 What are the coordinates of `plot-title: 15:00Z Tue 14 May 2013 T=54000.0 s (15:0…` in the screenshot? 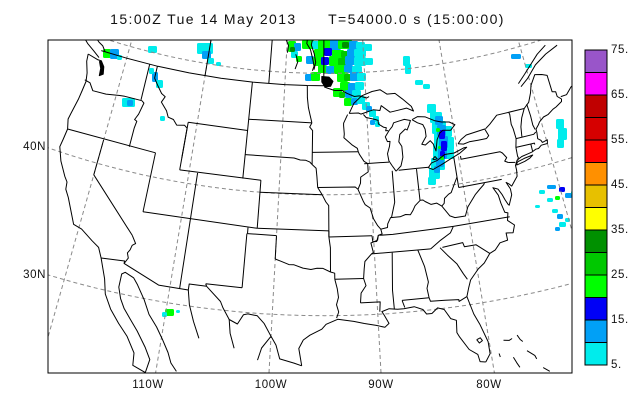 It's located at (307, 19).